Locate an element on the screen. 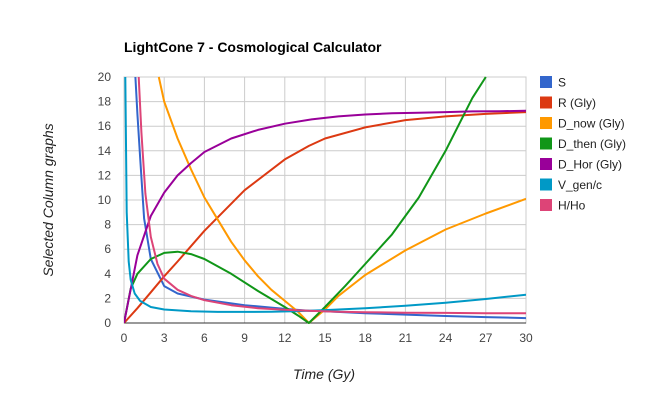  y-tick-labels: 0 2 4 6 8 10 12 14 16 18 20 is located at coordinates (105, 200).